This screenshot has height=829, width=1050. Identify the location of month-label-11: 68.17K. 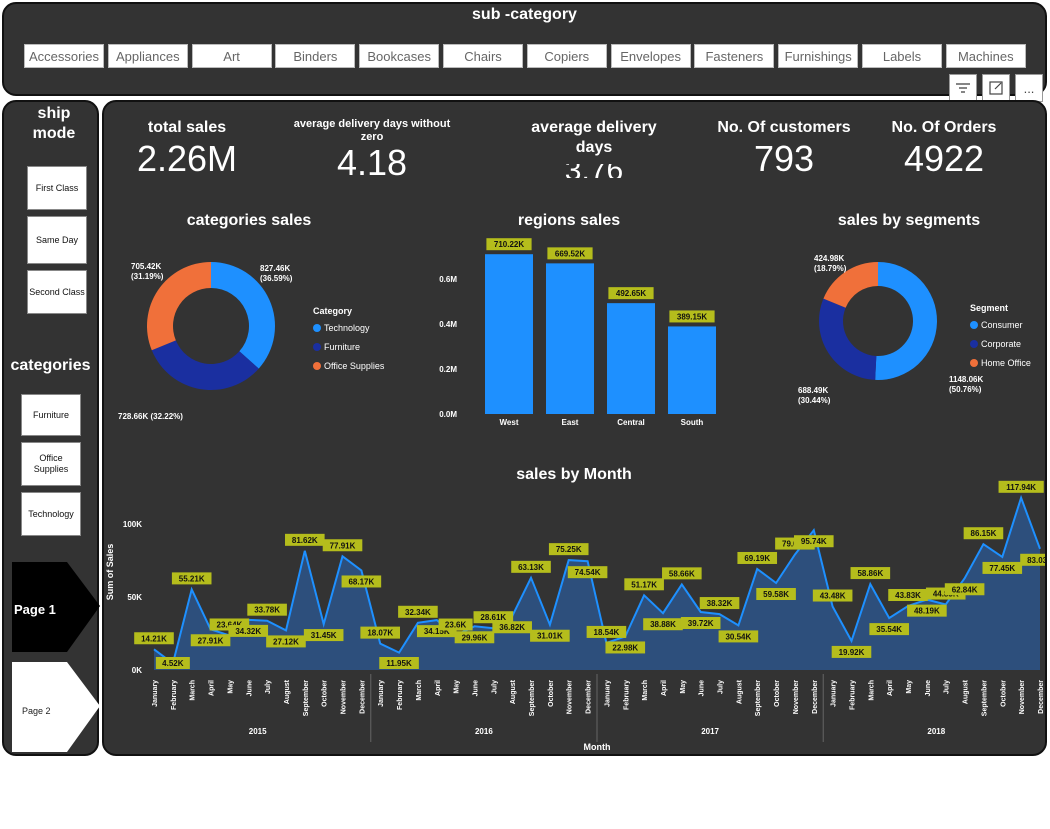
(361, 581).